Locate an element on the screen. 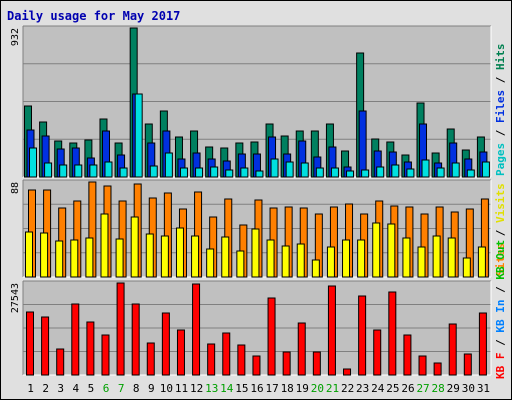 The height and width of the screenshot is (400, 512). legend-visits-sites: Sites / Visits is located at coordinates (500, 229).